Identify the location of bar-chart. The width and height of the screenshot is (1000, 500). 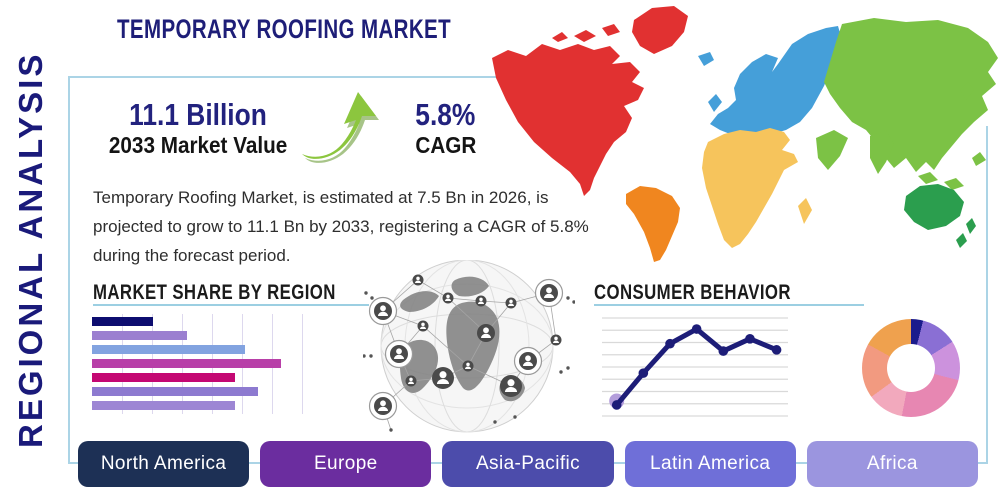
(201, 365).